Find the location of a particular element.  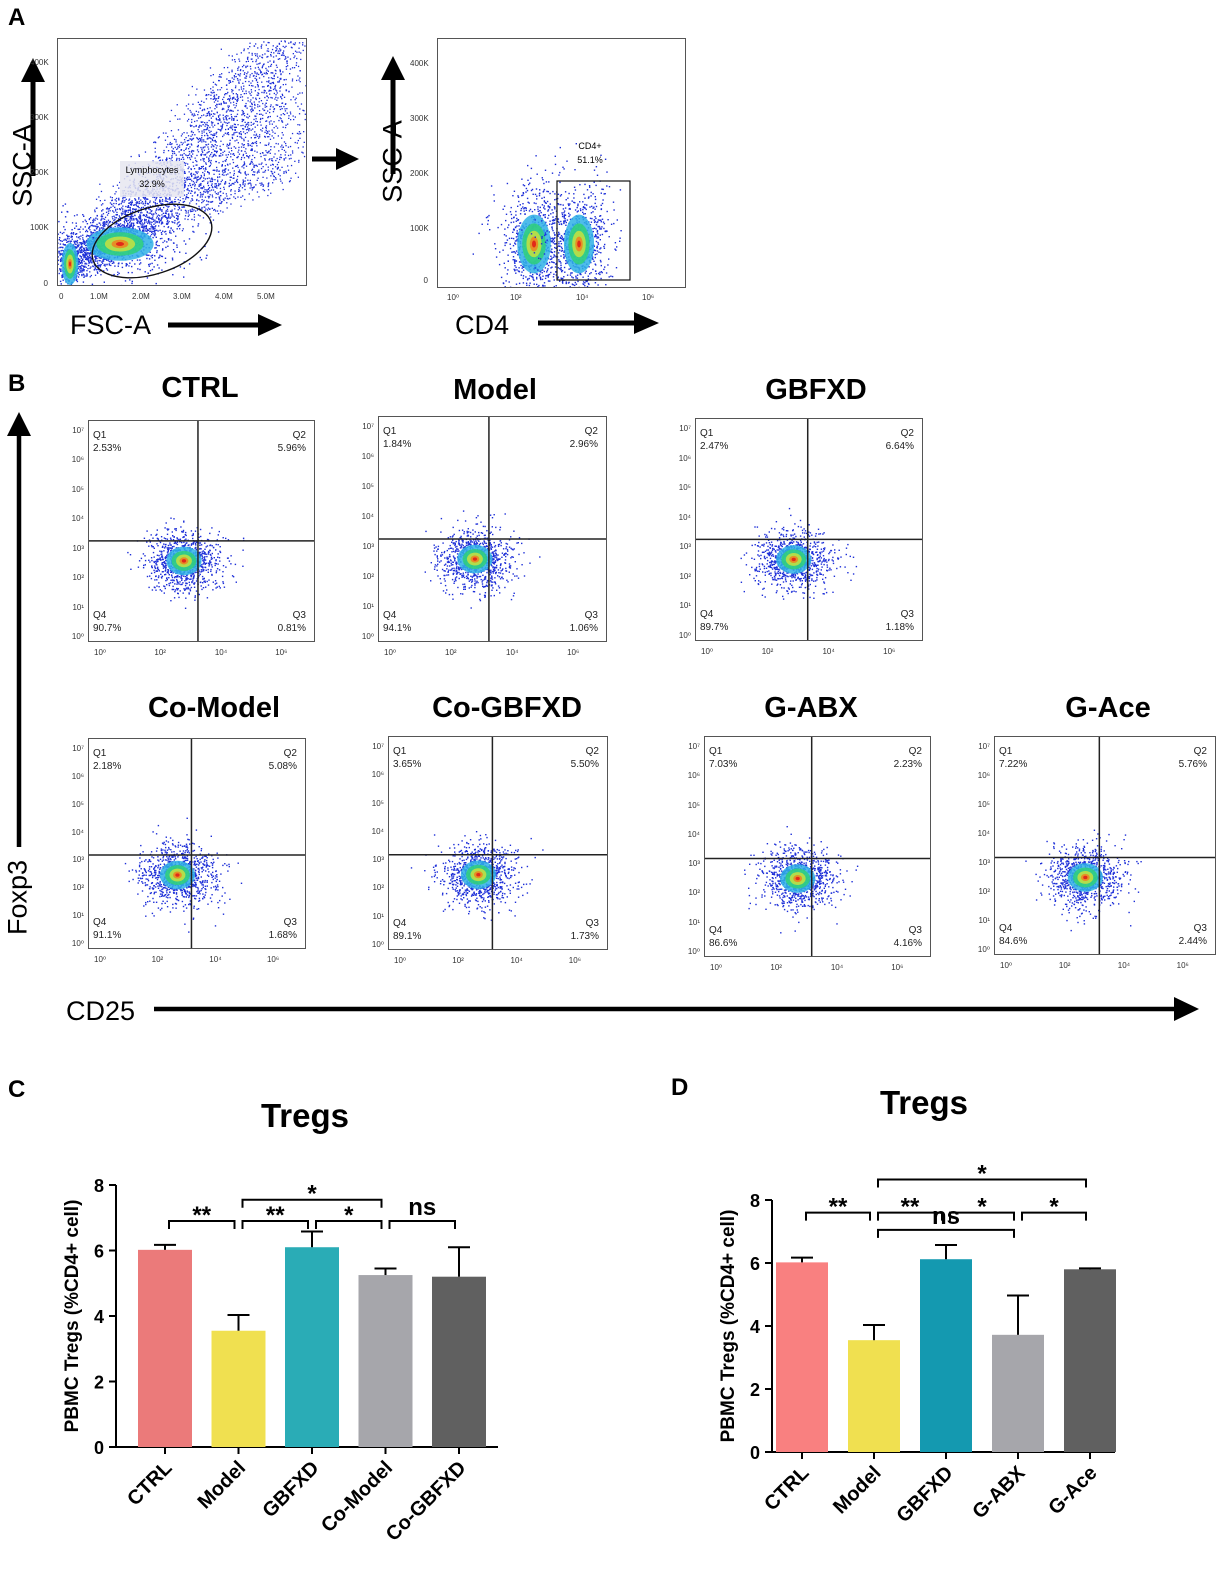

gating-arrow is located at coordinates (335, 159).